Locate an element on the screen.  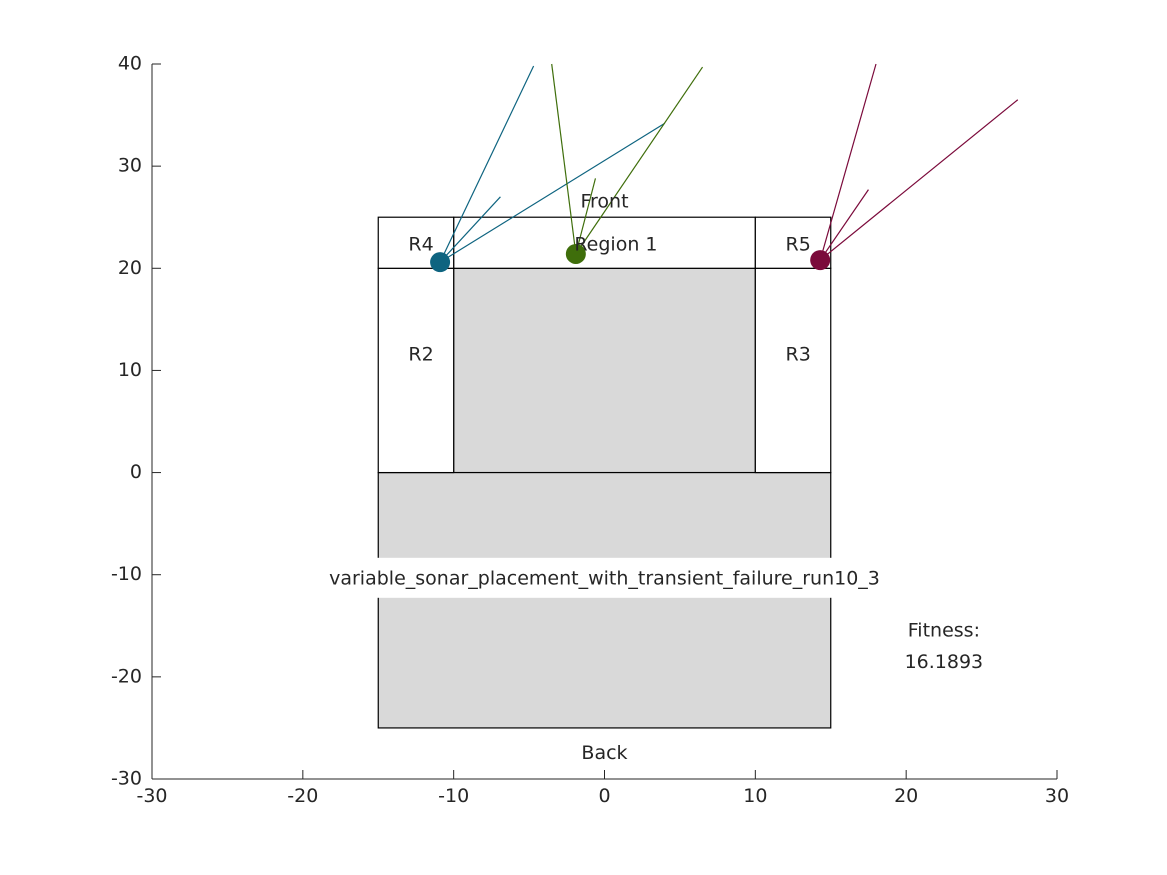
region-r2 is located at coordinates (416, 370).